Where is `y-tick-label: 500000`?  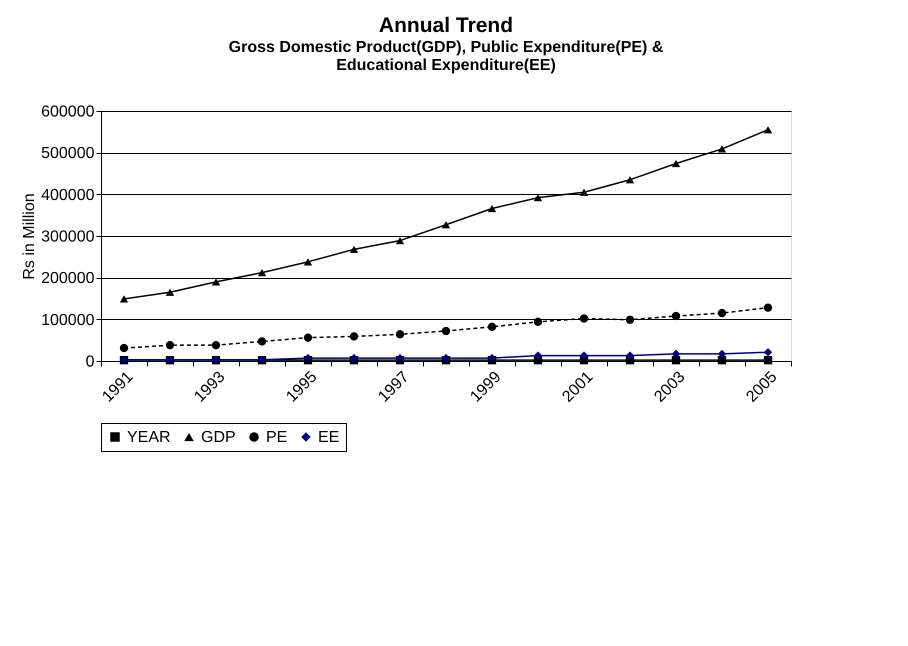 y-tick-label: 500000 is located at coordinates (68, 153).